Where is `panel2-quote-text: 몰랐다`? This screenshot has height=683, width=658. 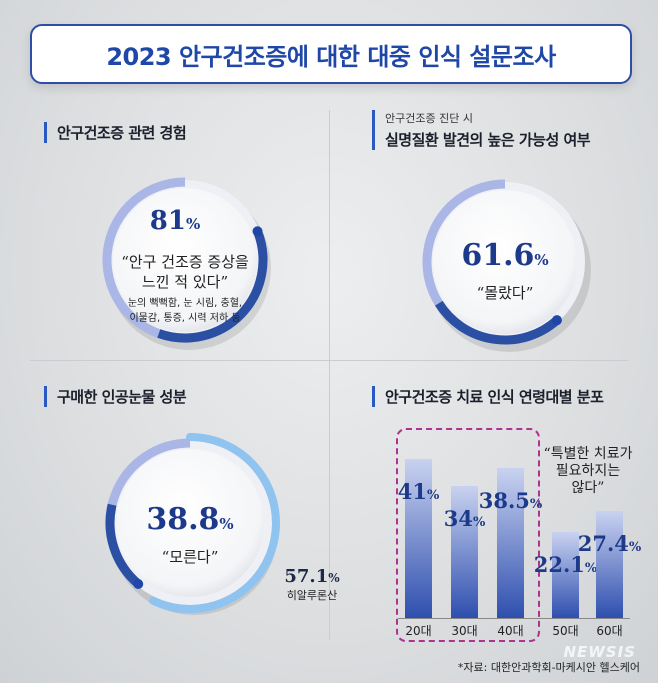 panel2-quote-text: 몰랐다 is located at coordinates (505, 293).